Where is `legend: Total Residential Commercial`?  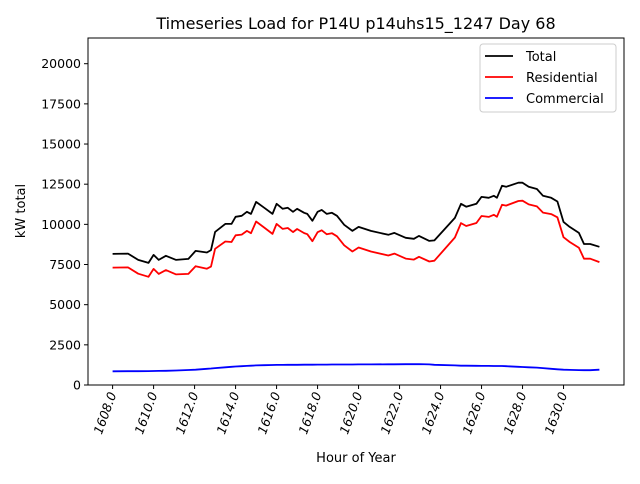
legend: Total Residential Commercial is located at coordinates (548, 78).